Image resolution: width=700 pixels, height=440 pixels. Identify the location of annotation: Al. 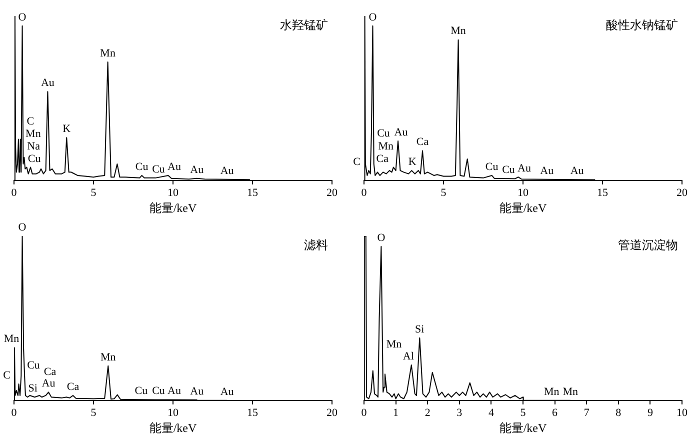
(408, 356).